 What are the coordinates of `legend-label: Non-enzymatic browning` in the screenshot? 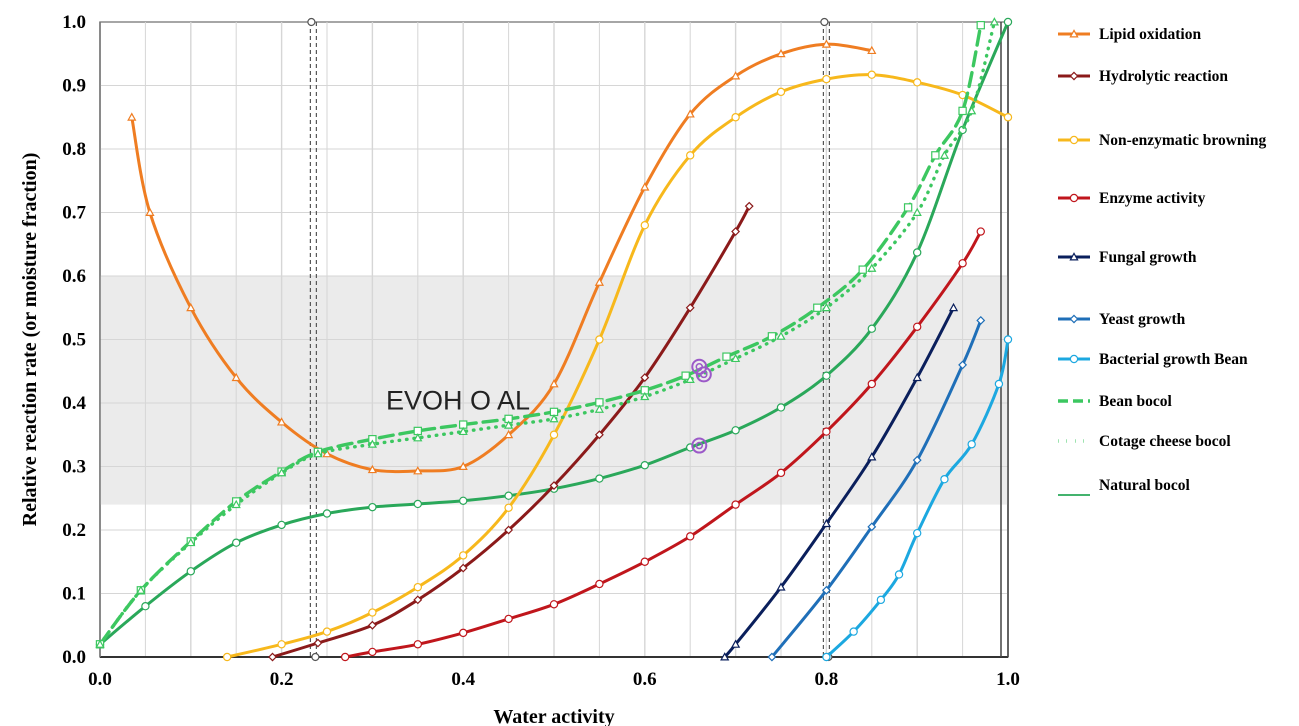 It's located at (1182, 140).